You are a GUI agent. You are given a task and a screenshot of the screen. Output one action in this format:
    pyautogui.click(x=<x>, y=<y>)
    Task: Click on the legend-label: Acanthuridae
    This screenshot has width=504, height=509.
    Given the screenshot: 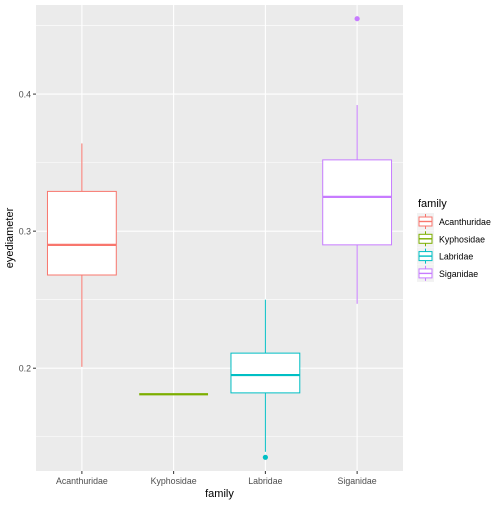 What is the action you would take?
    pyautogui.click(x=465, y=222)
    